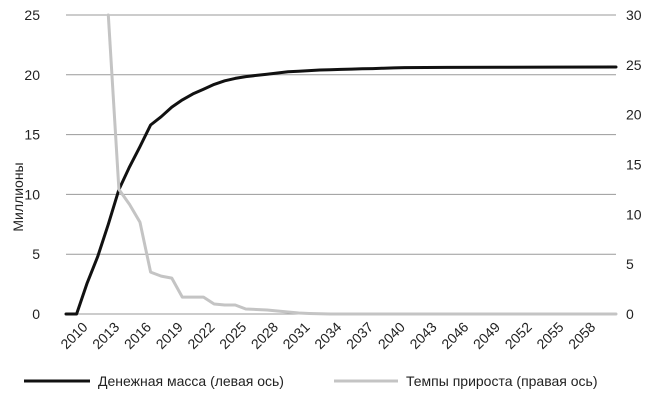 This screenshot has height=400, width=660. Describe the element at coordinates (18, 196) in the screenshot. I see `y-axis-title: Миллионы` at that location.